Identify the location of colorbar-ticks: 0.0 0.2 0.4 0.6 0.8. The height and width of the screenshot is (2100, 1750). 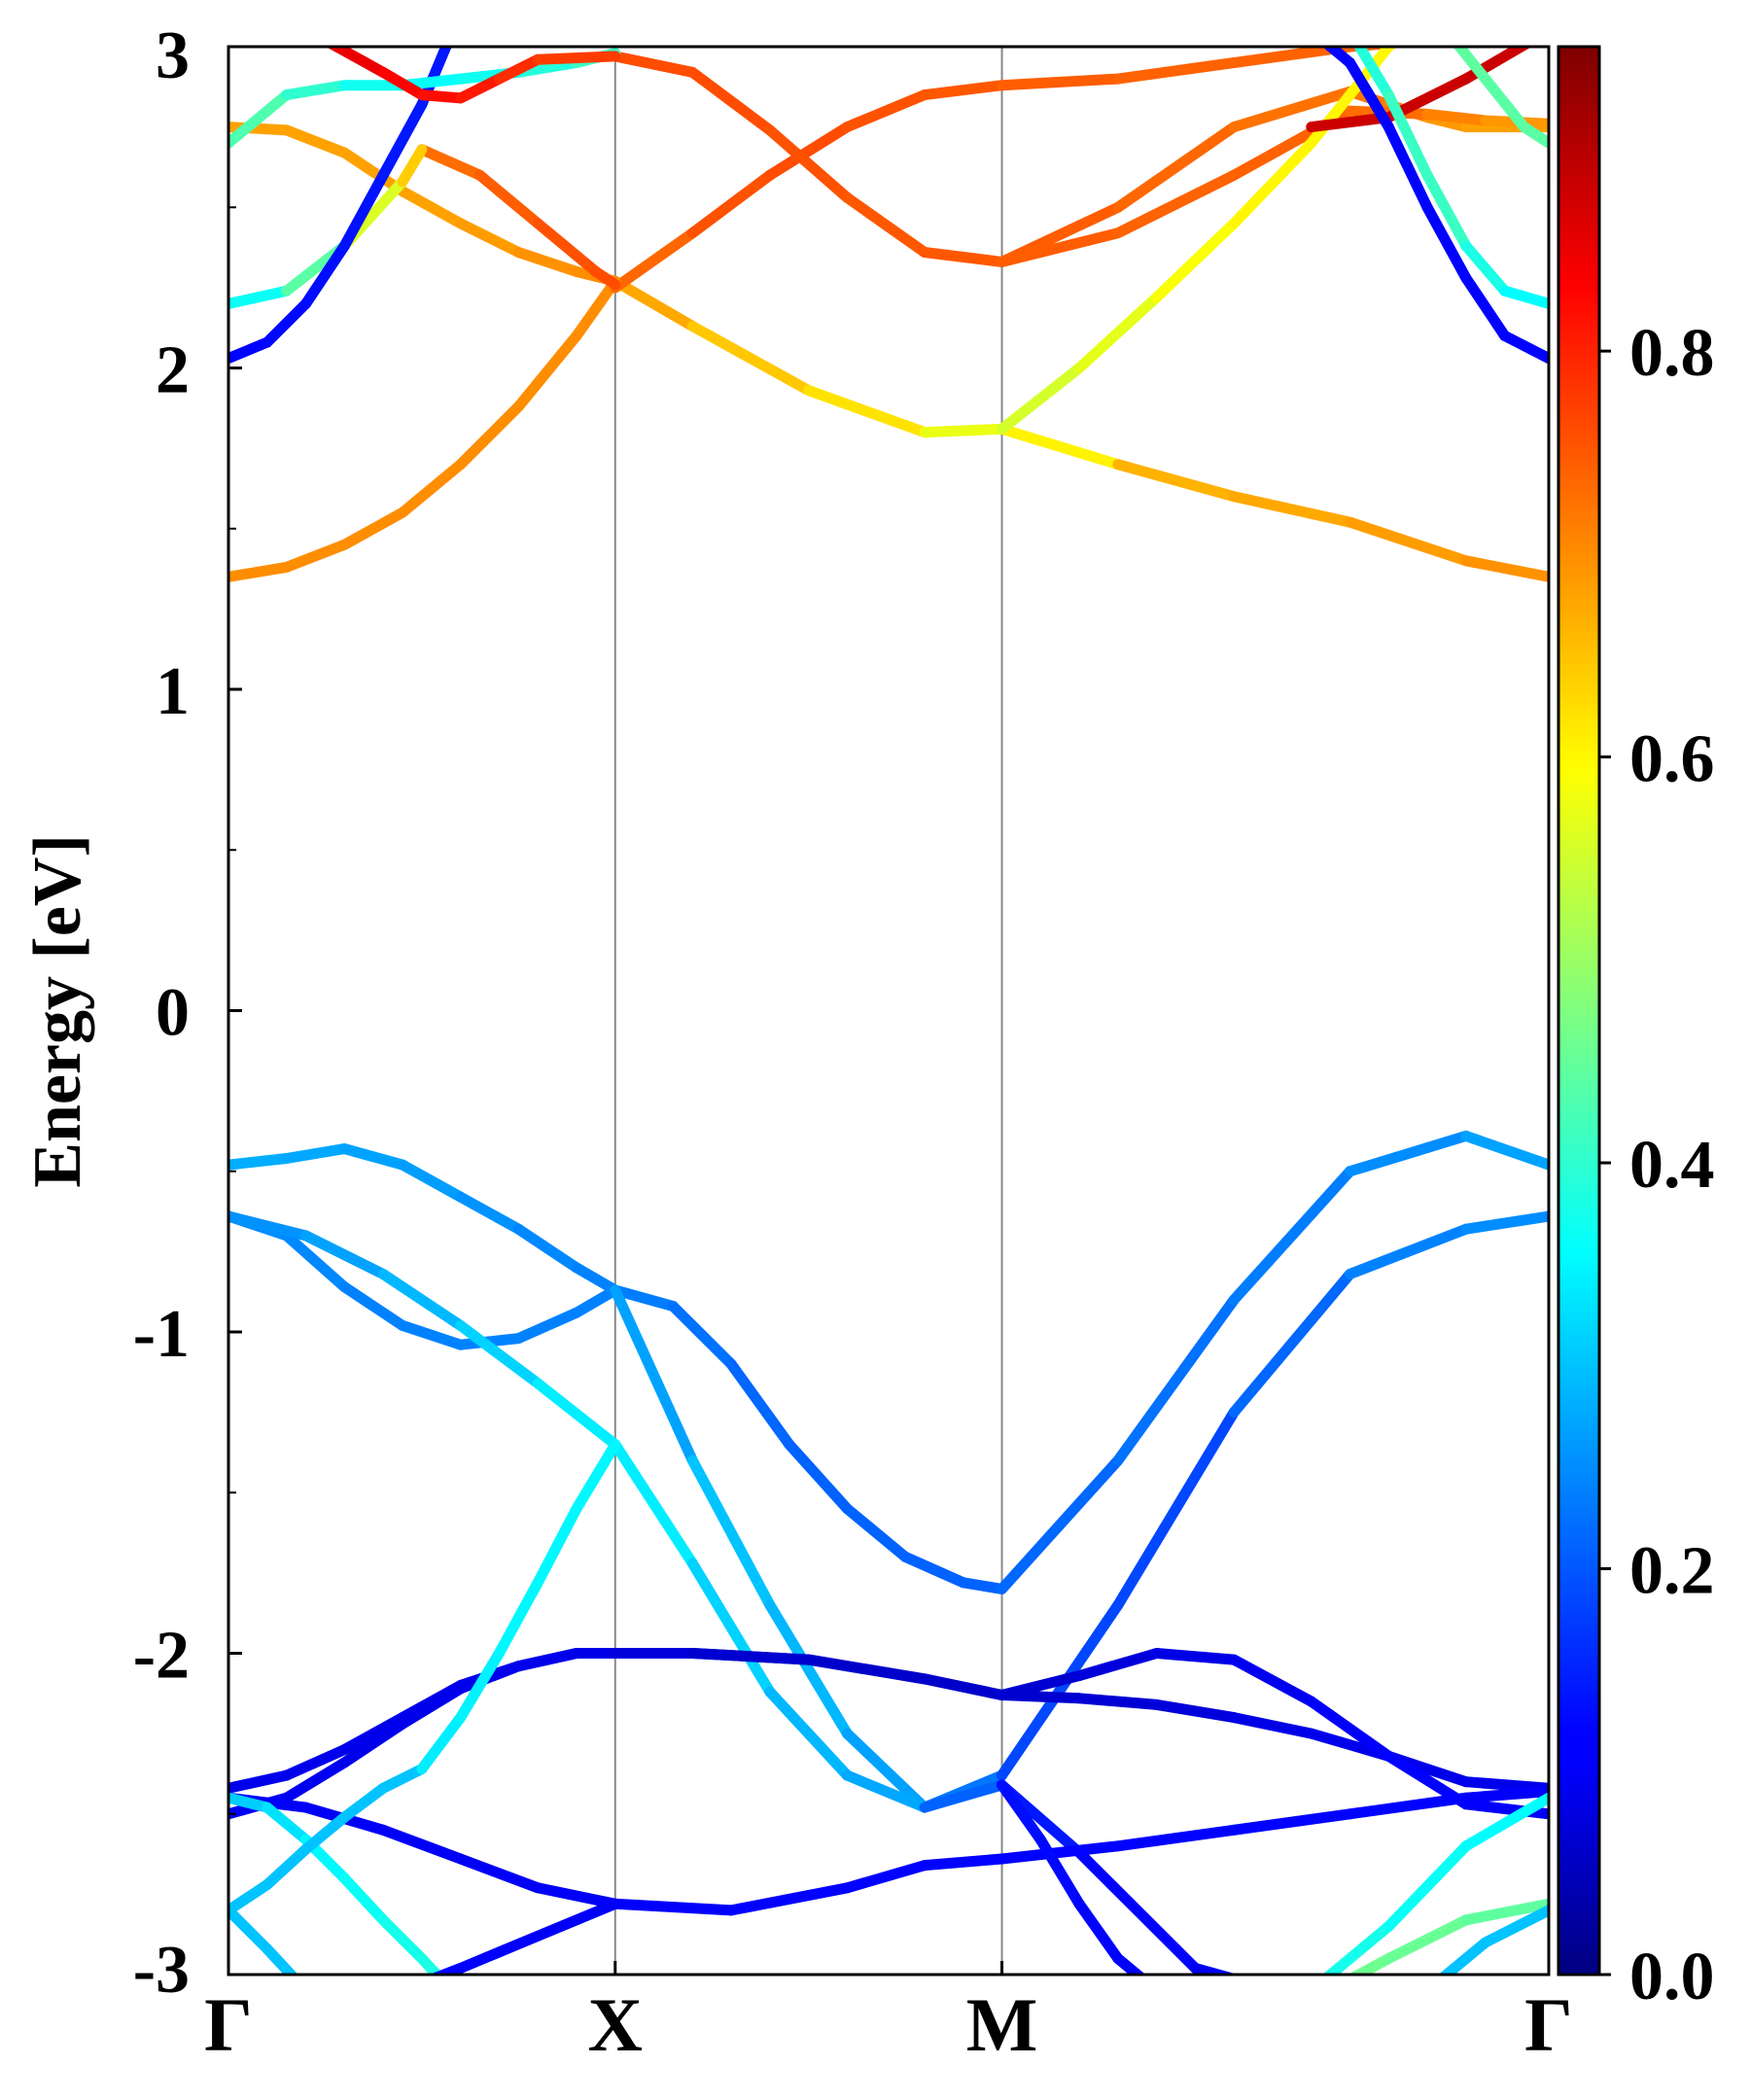
(1657, 1165).